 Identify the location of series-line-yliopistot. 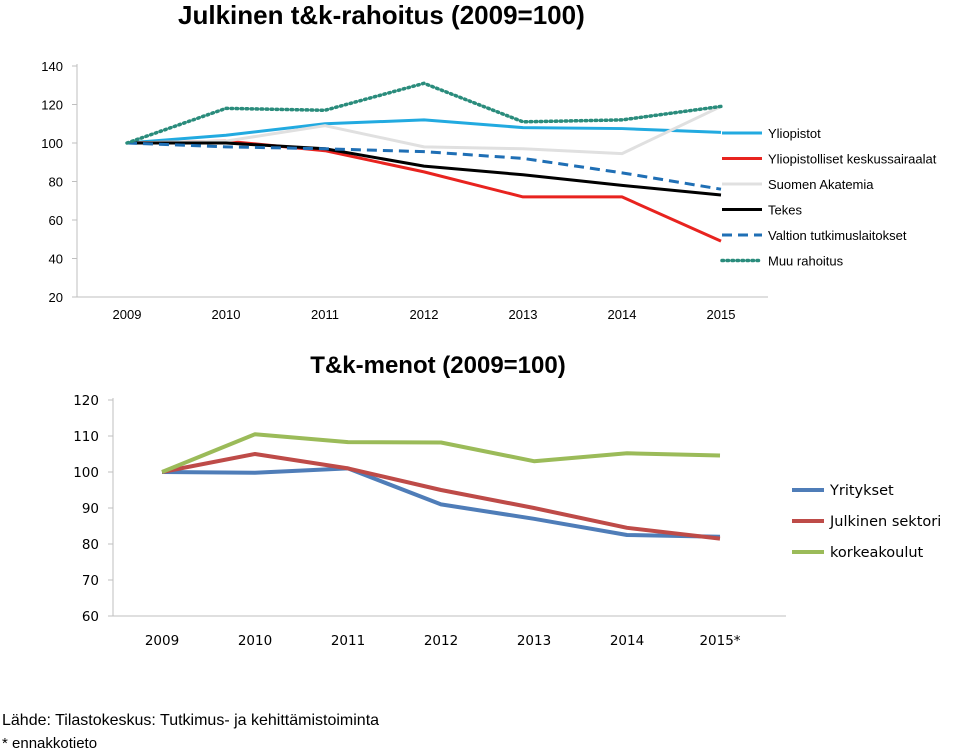
(424, 131).